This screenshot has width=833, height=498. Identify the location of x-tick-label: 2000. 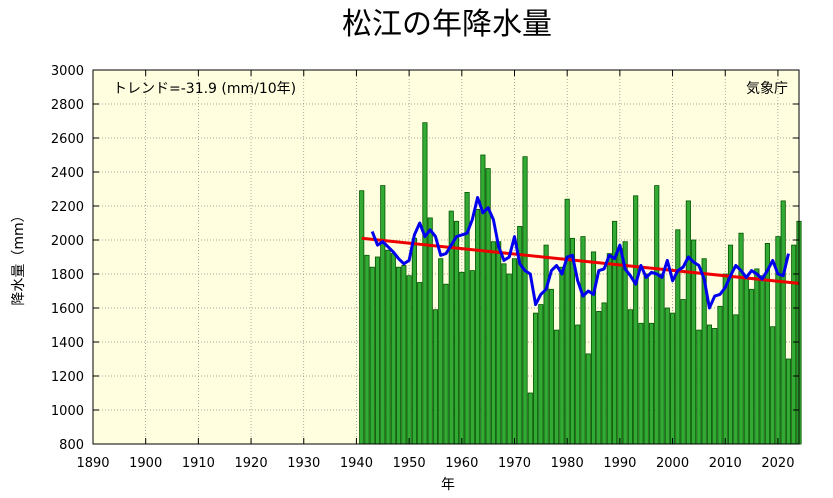
(672, 463).